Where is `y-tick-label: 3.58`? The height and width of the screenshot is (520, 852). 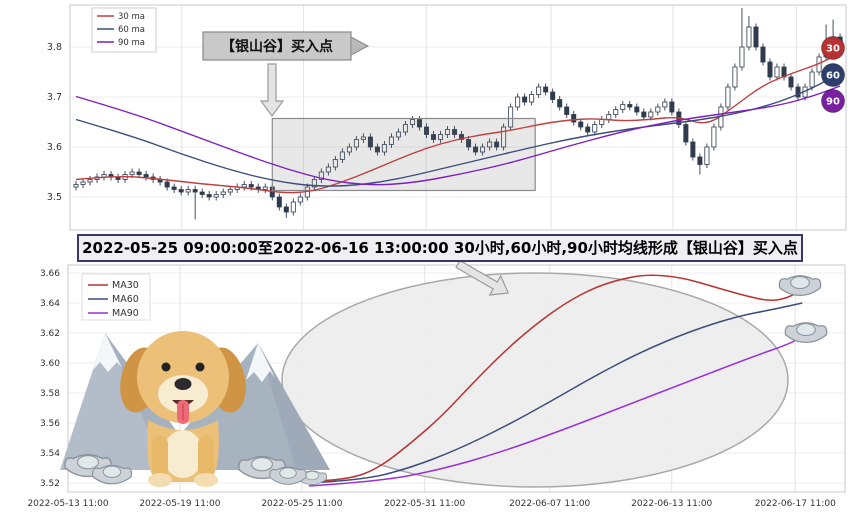
y-tick-label: 3.58 is located at coordinates (50, 394).